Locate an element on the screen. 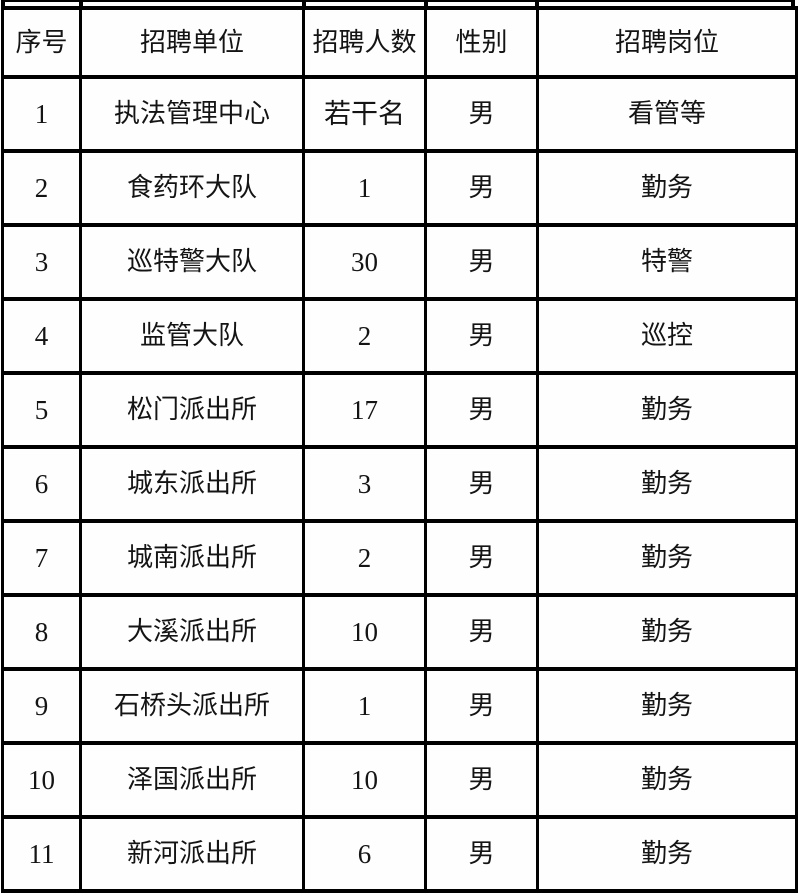 Image resolution: width=800 pixels, height=893 pixels. header-row: 序号 招聘单位 招聘人数 性别 招聘岗位 is located at coordinates (399, 42).